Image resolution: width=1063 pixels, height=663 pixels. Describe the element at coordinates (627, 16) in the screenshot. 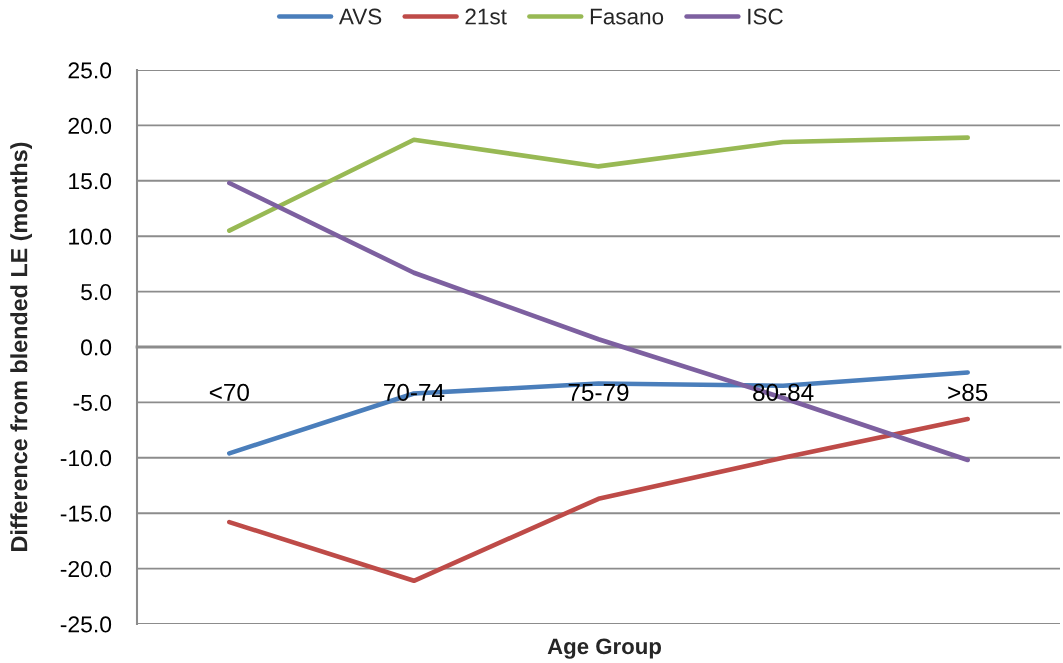

I see `legend-label: Fasano` at that location.